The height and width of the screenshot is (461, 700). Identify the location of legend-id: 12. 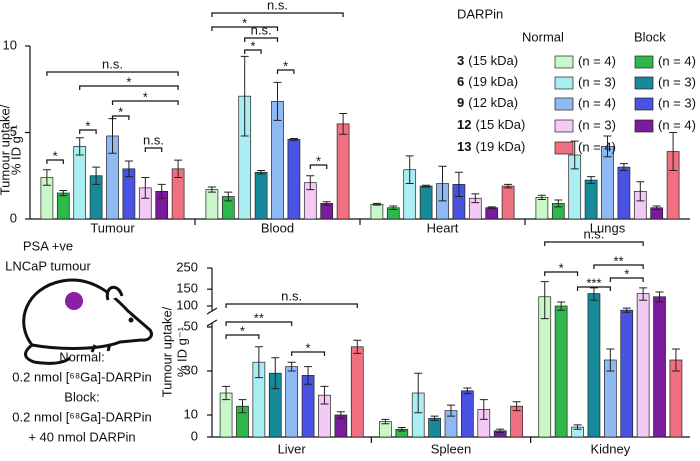
(464, 124).